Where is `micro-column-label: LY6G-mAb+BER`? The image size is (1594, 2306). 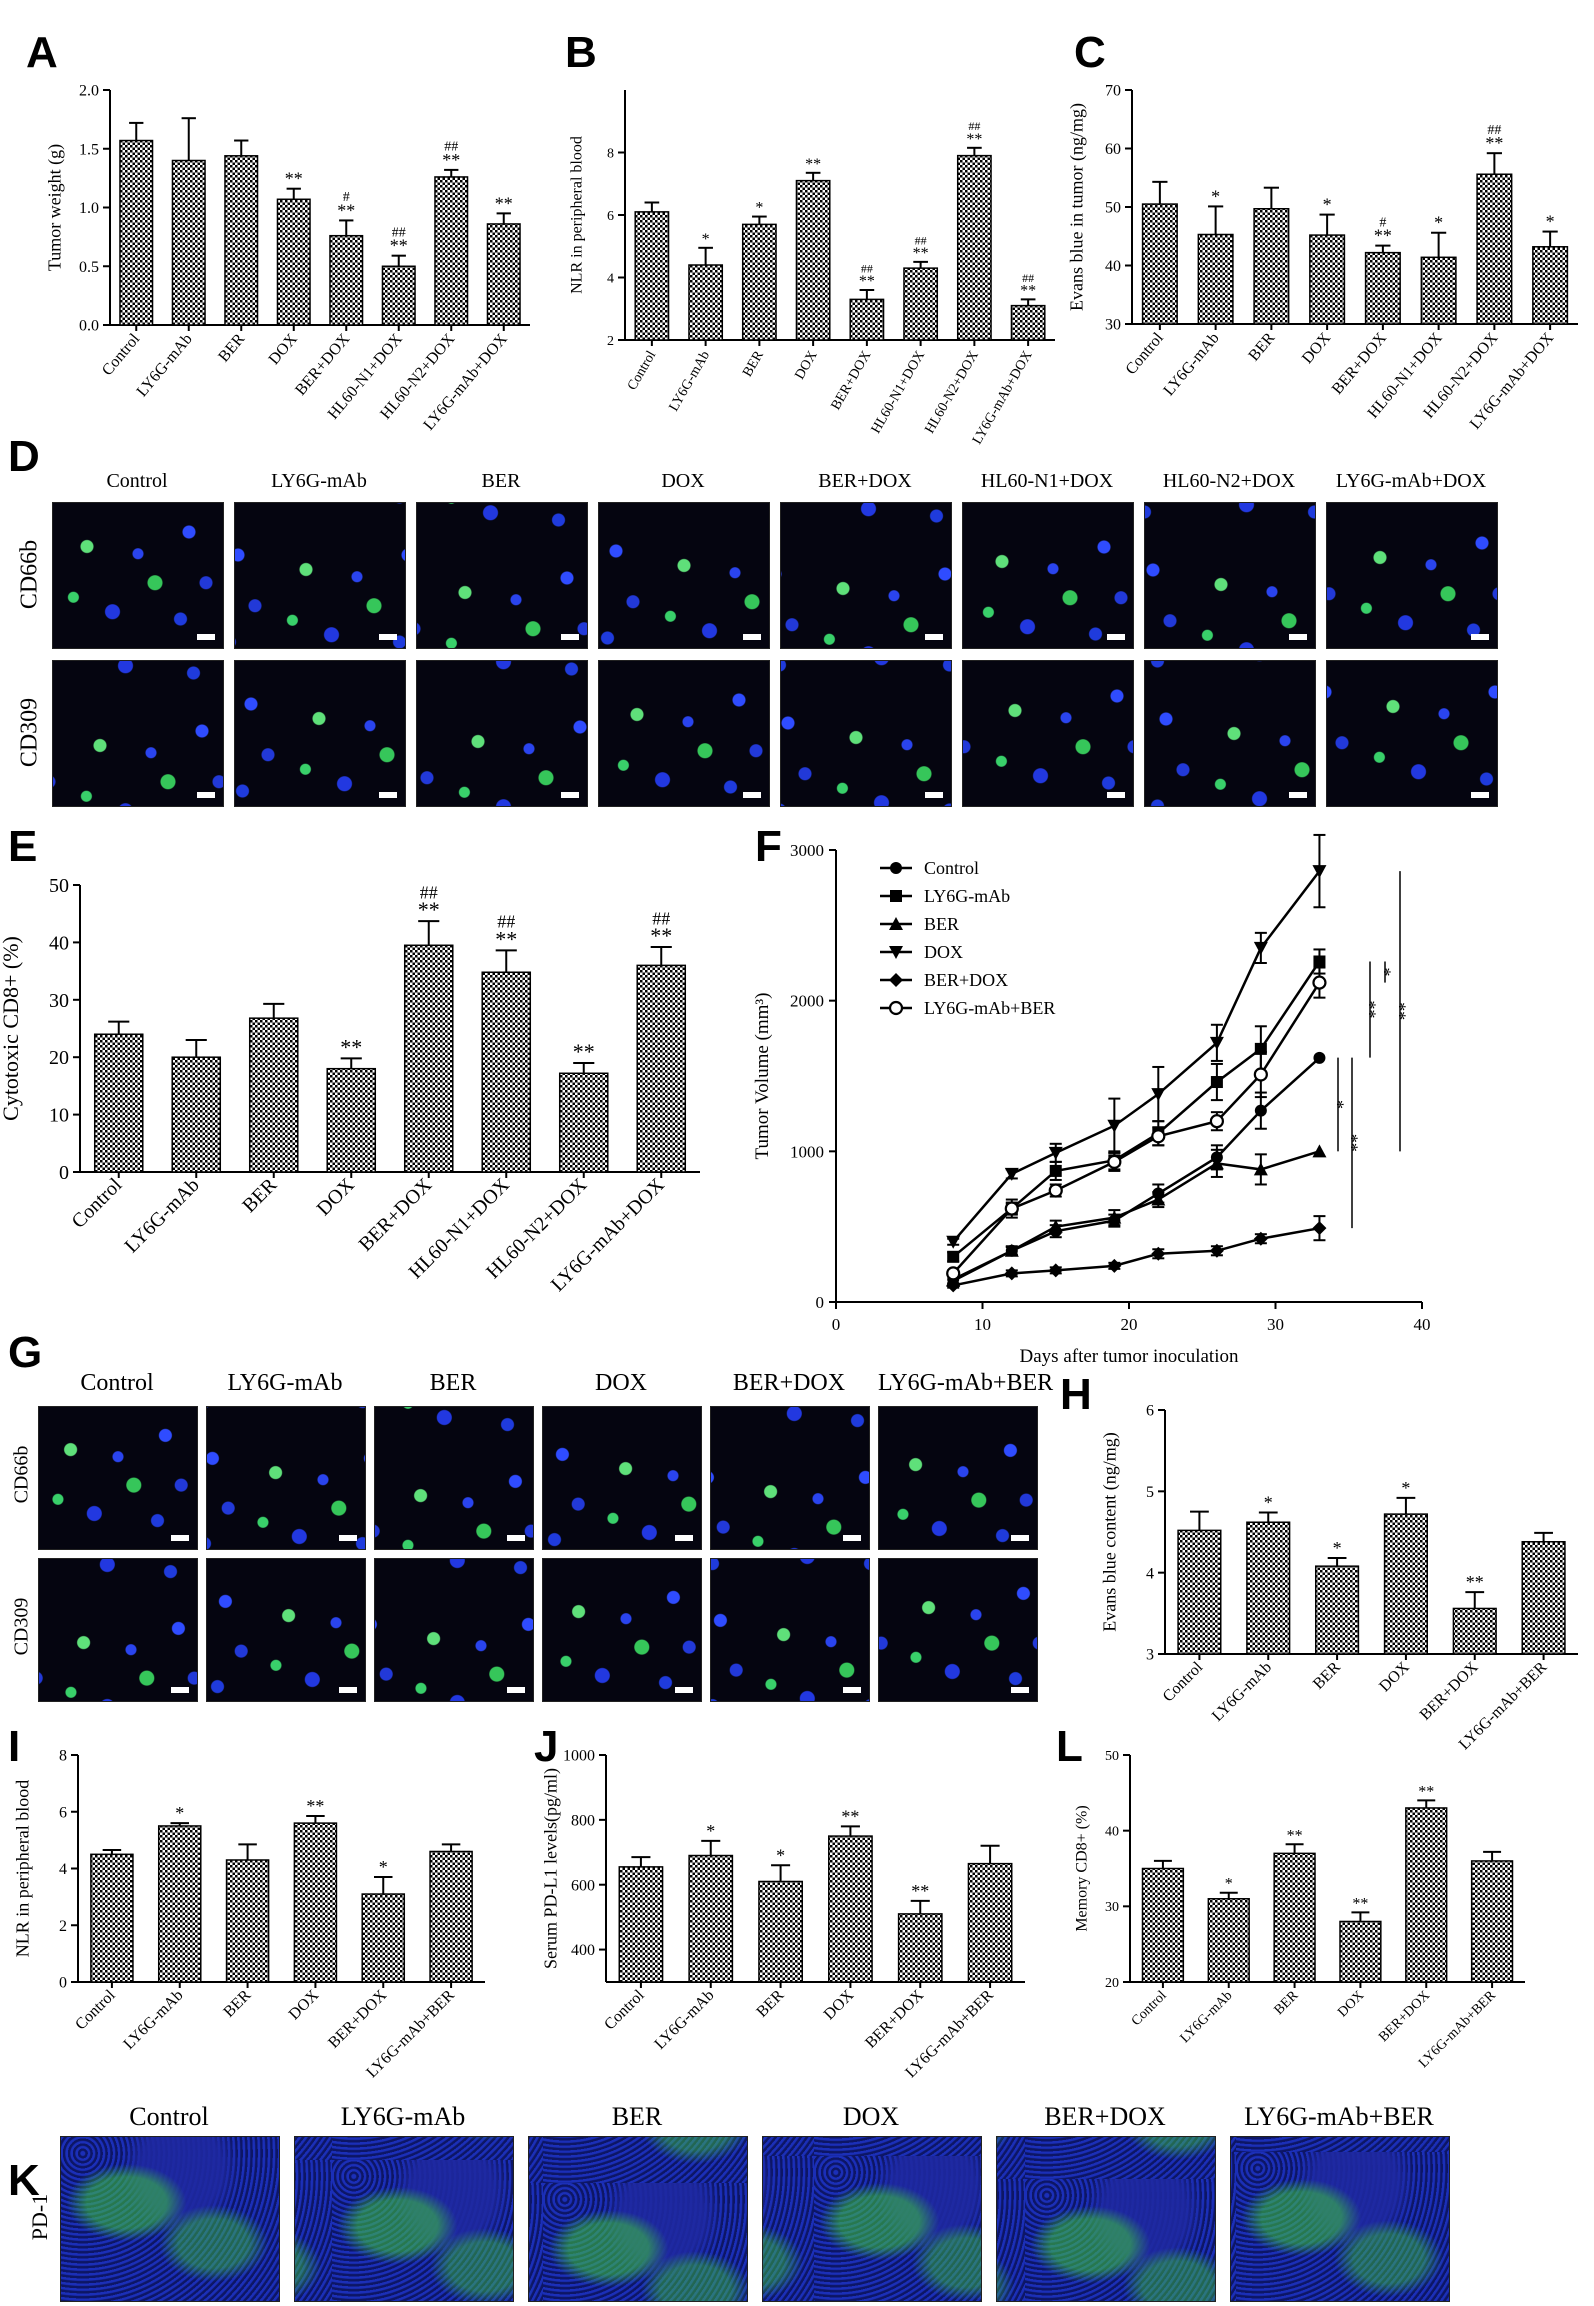
micro-column-label: LY6G-mAb+BER is located at coordinates (966, 1383).